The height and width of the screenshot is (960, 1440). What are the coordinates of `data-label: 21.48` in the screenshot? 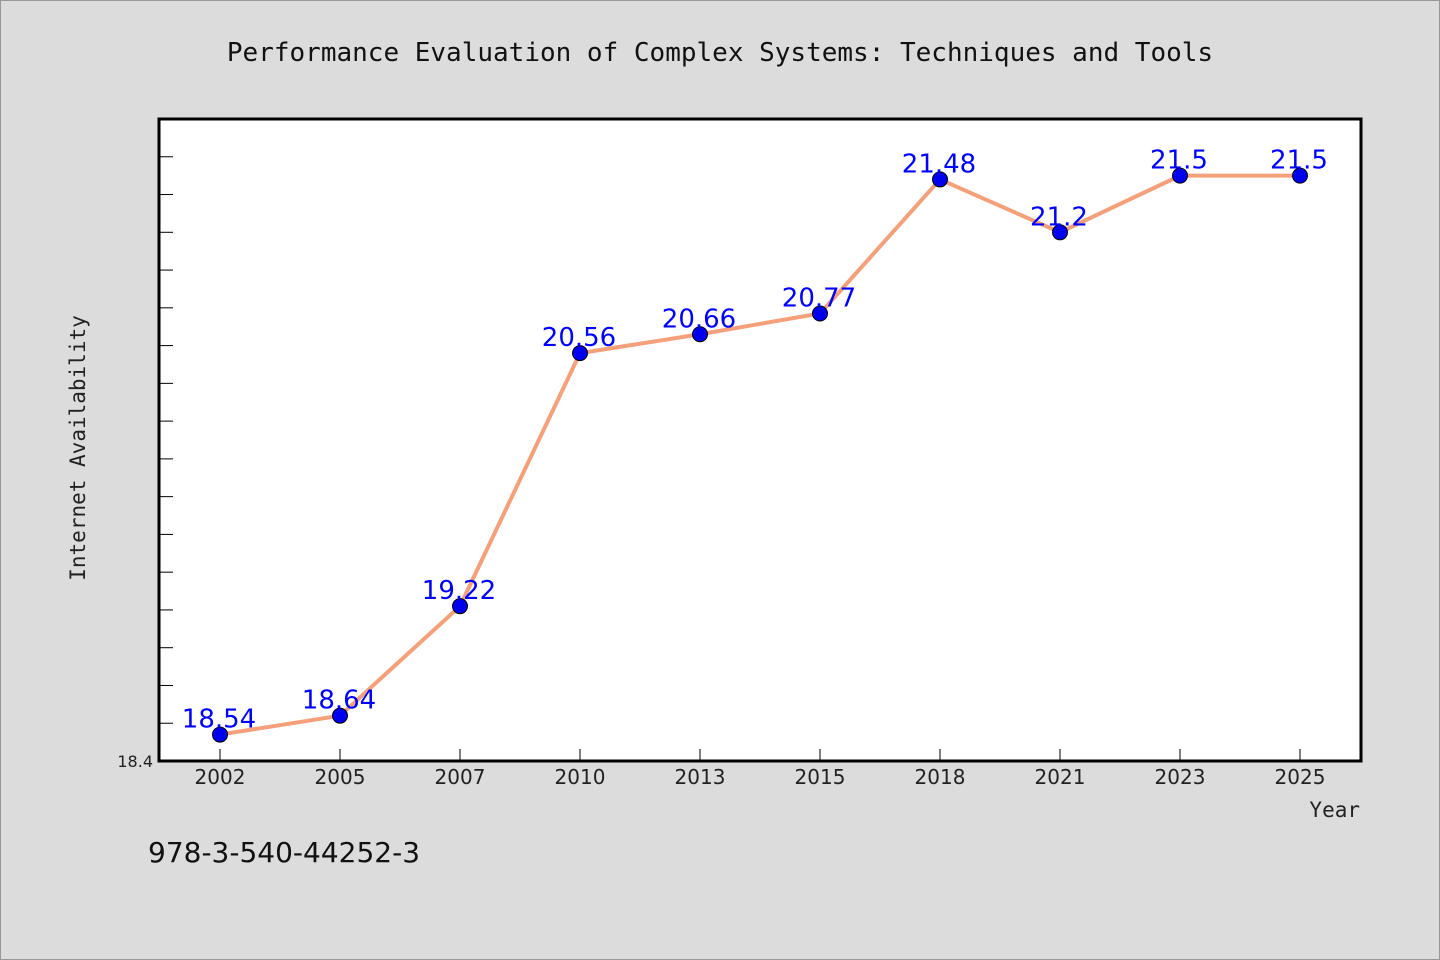 It's located at (939, 164).